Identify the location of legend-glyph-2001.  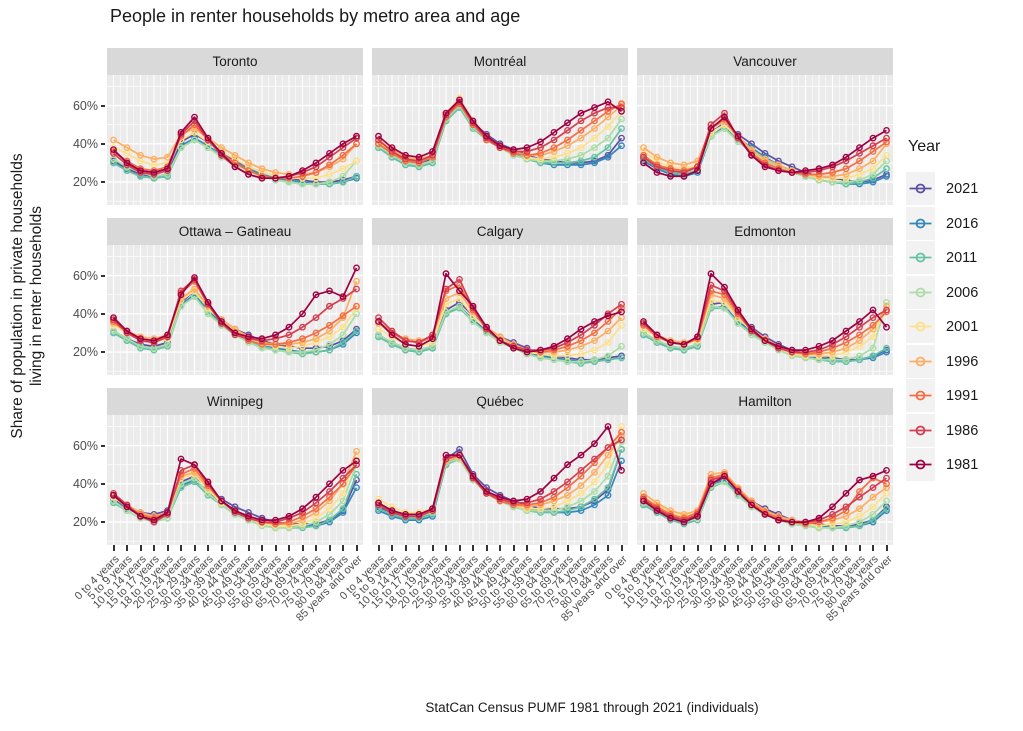
(920, 326).